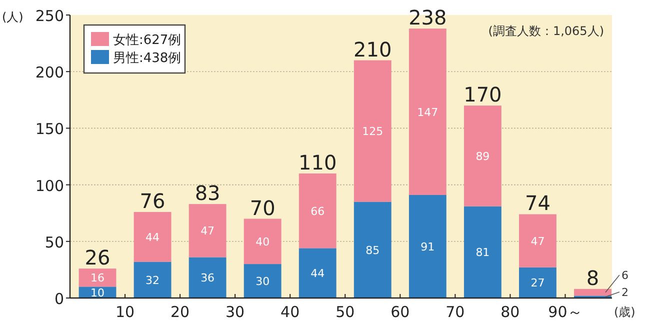  I want to click on y-tick-label: 150, so click(49, 129).